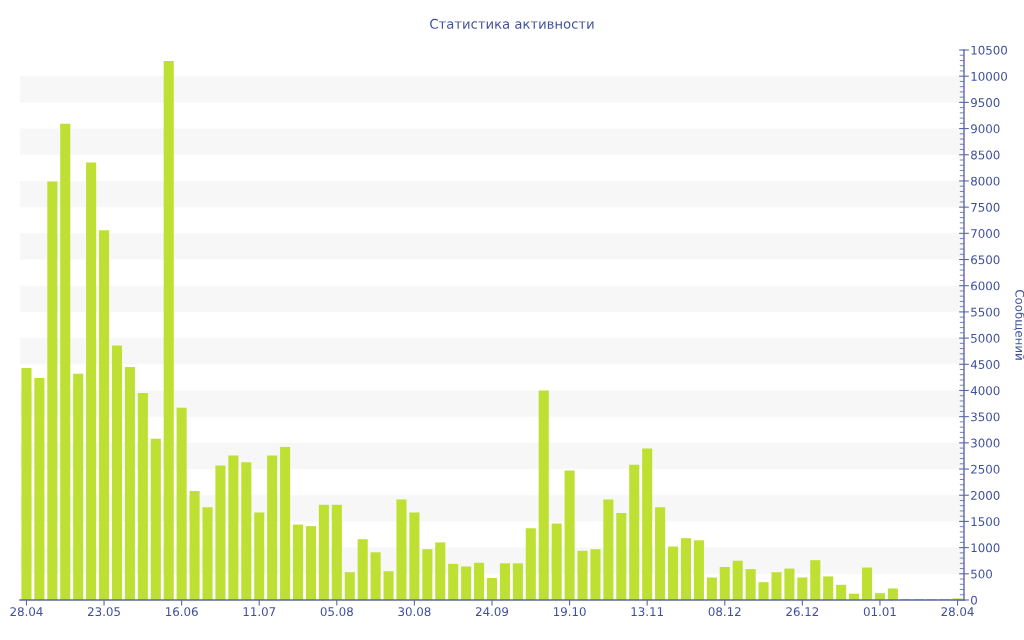  I want to click on y-tick-label: 10500, so click(989, 50).